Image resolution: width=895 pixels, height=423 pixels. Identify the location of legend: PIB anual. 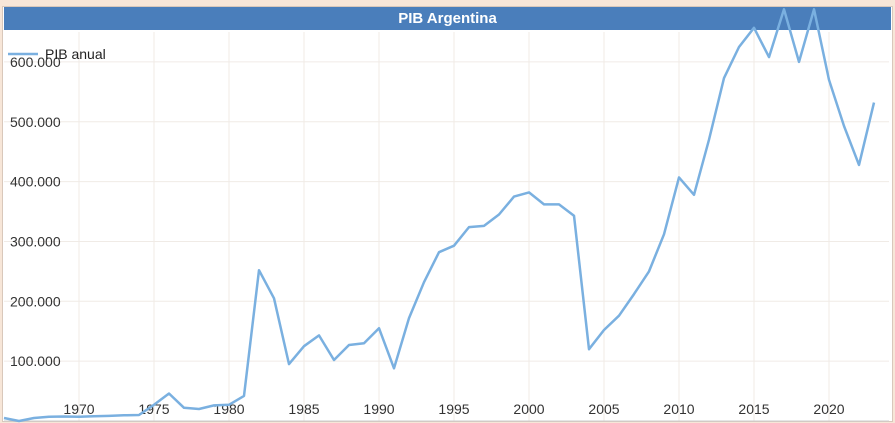
(57, 54).